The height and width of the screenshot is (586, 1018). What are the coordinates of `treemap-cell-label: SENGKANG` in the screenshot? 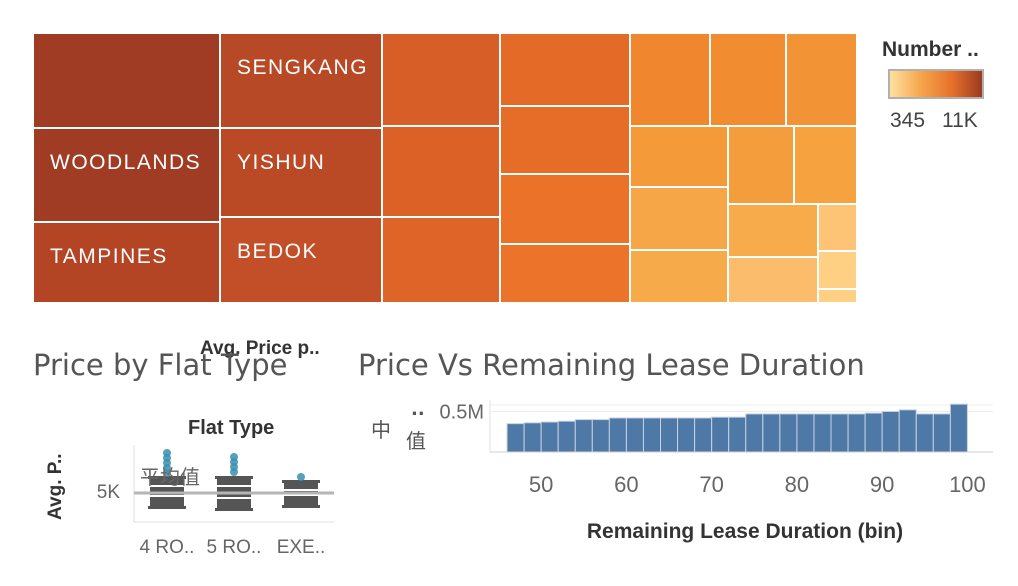 It's located at (303, 67).